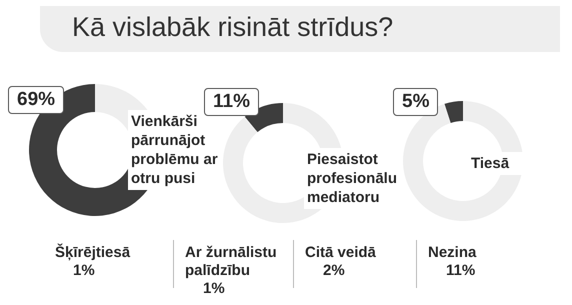  I want to click on text: Tiesā, so click(511, 163).